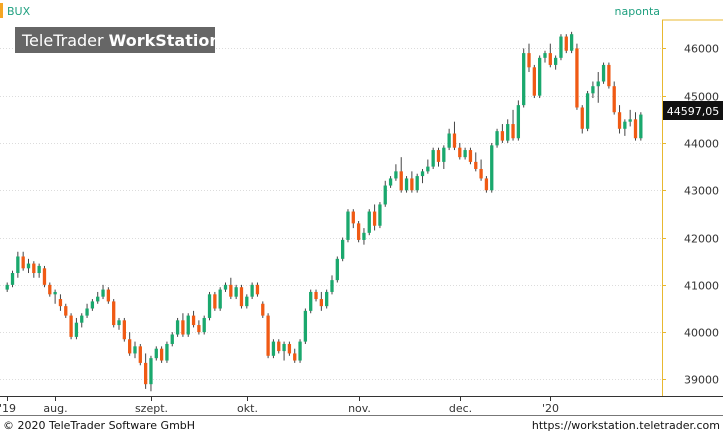 The image size is (723, 434). I want to click on source-url: https://workstation.teletrader.com, so click(626, 425).